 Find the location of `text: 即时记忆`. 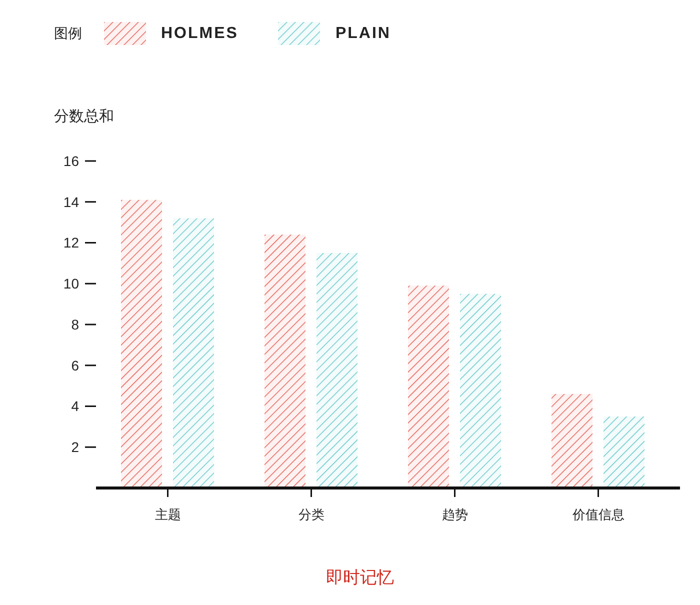

text: 即时记忆 is located at coordinates (360, 578).